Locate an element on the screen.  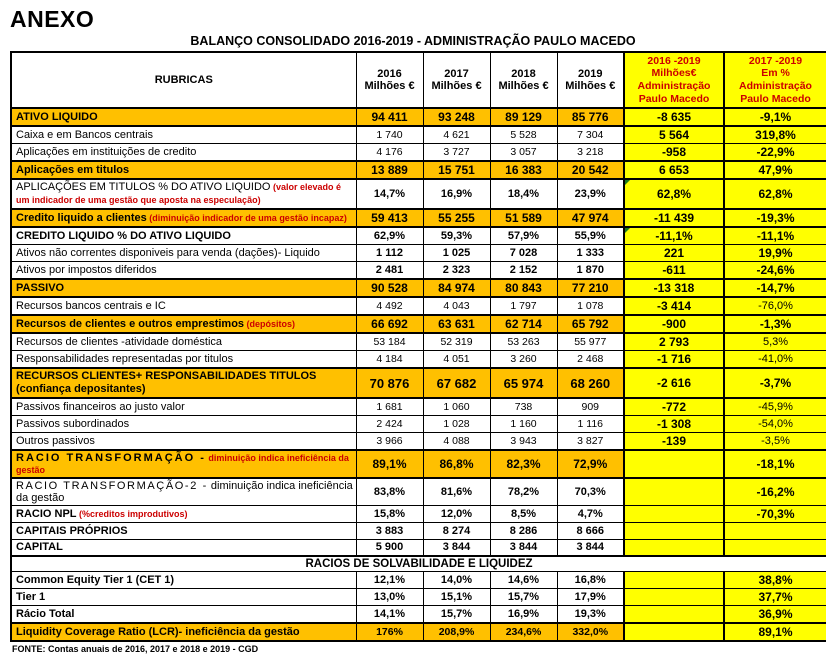
cell-2017: 3 727 is located at coordinates (456, 152).